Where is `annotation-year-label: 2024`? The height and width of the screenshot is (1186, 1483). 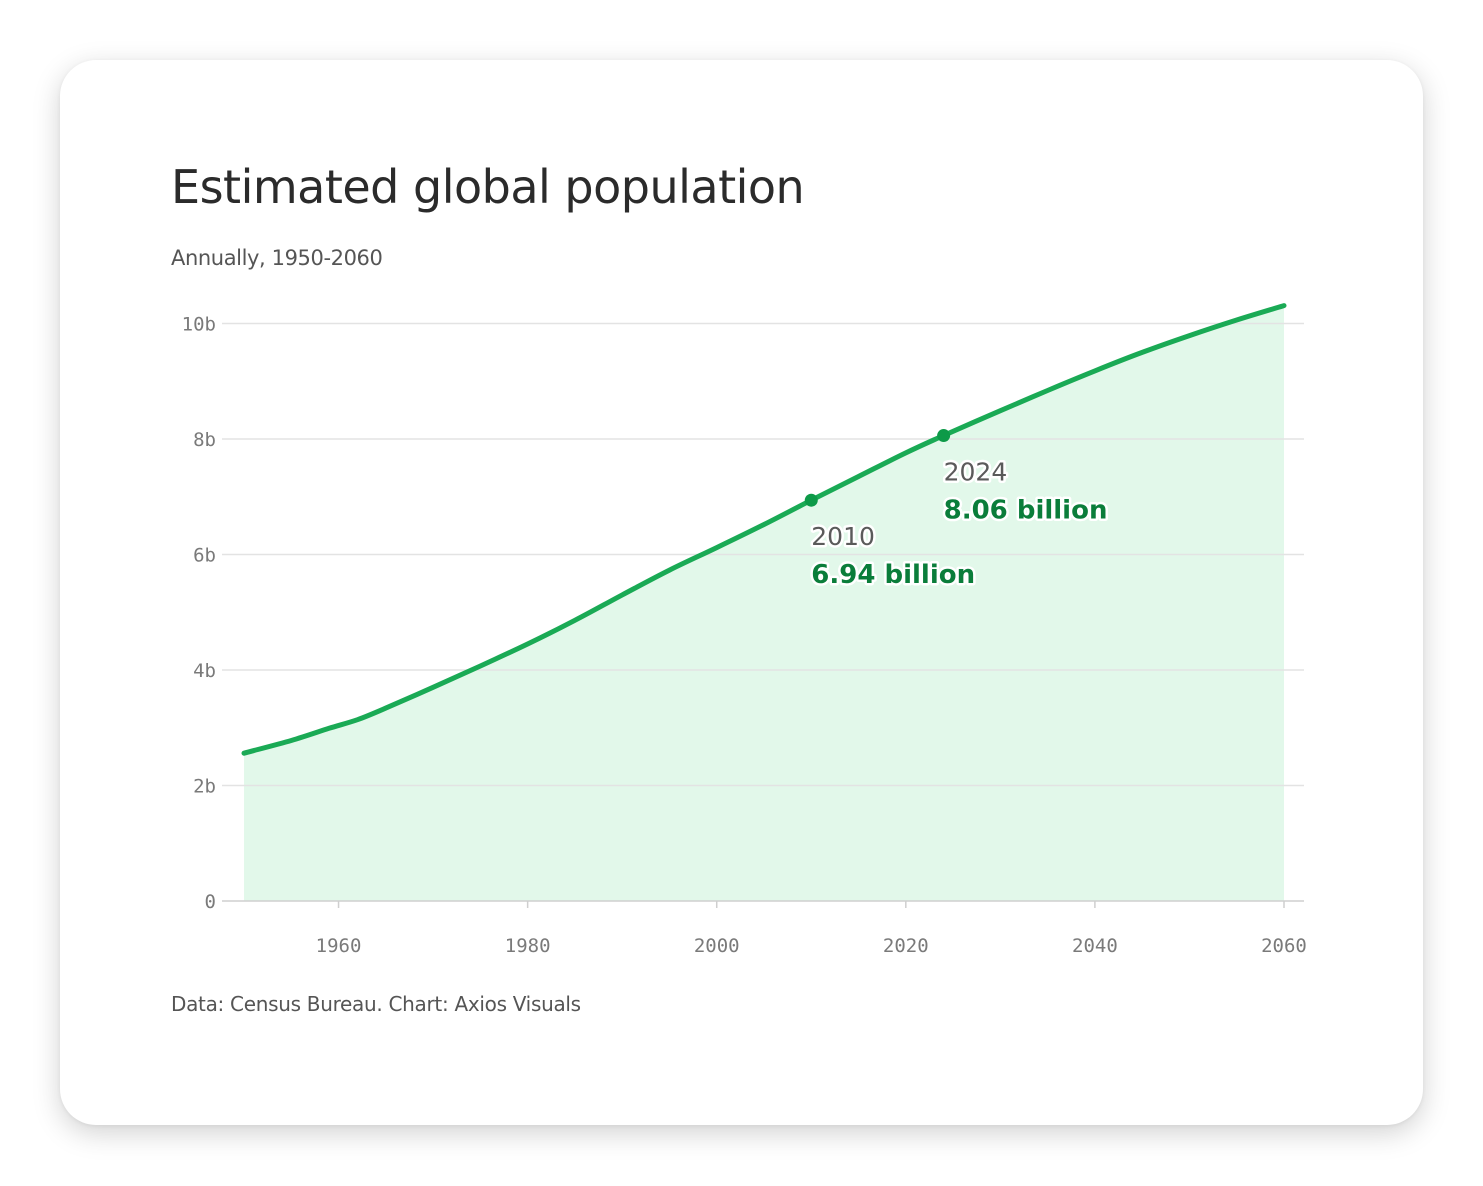 annotation-year-label: 2024 is located at coordinates (976, 472).